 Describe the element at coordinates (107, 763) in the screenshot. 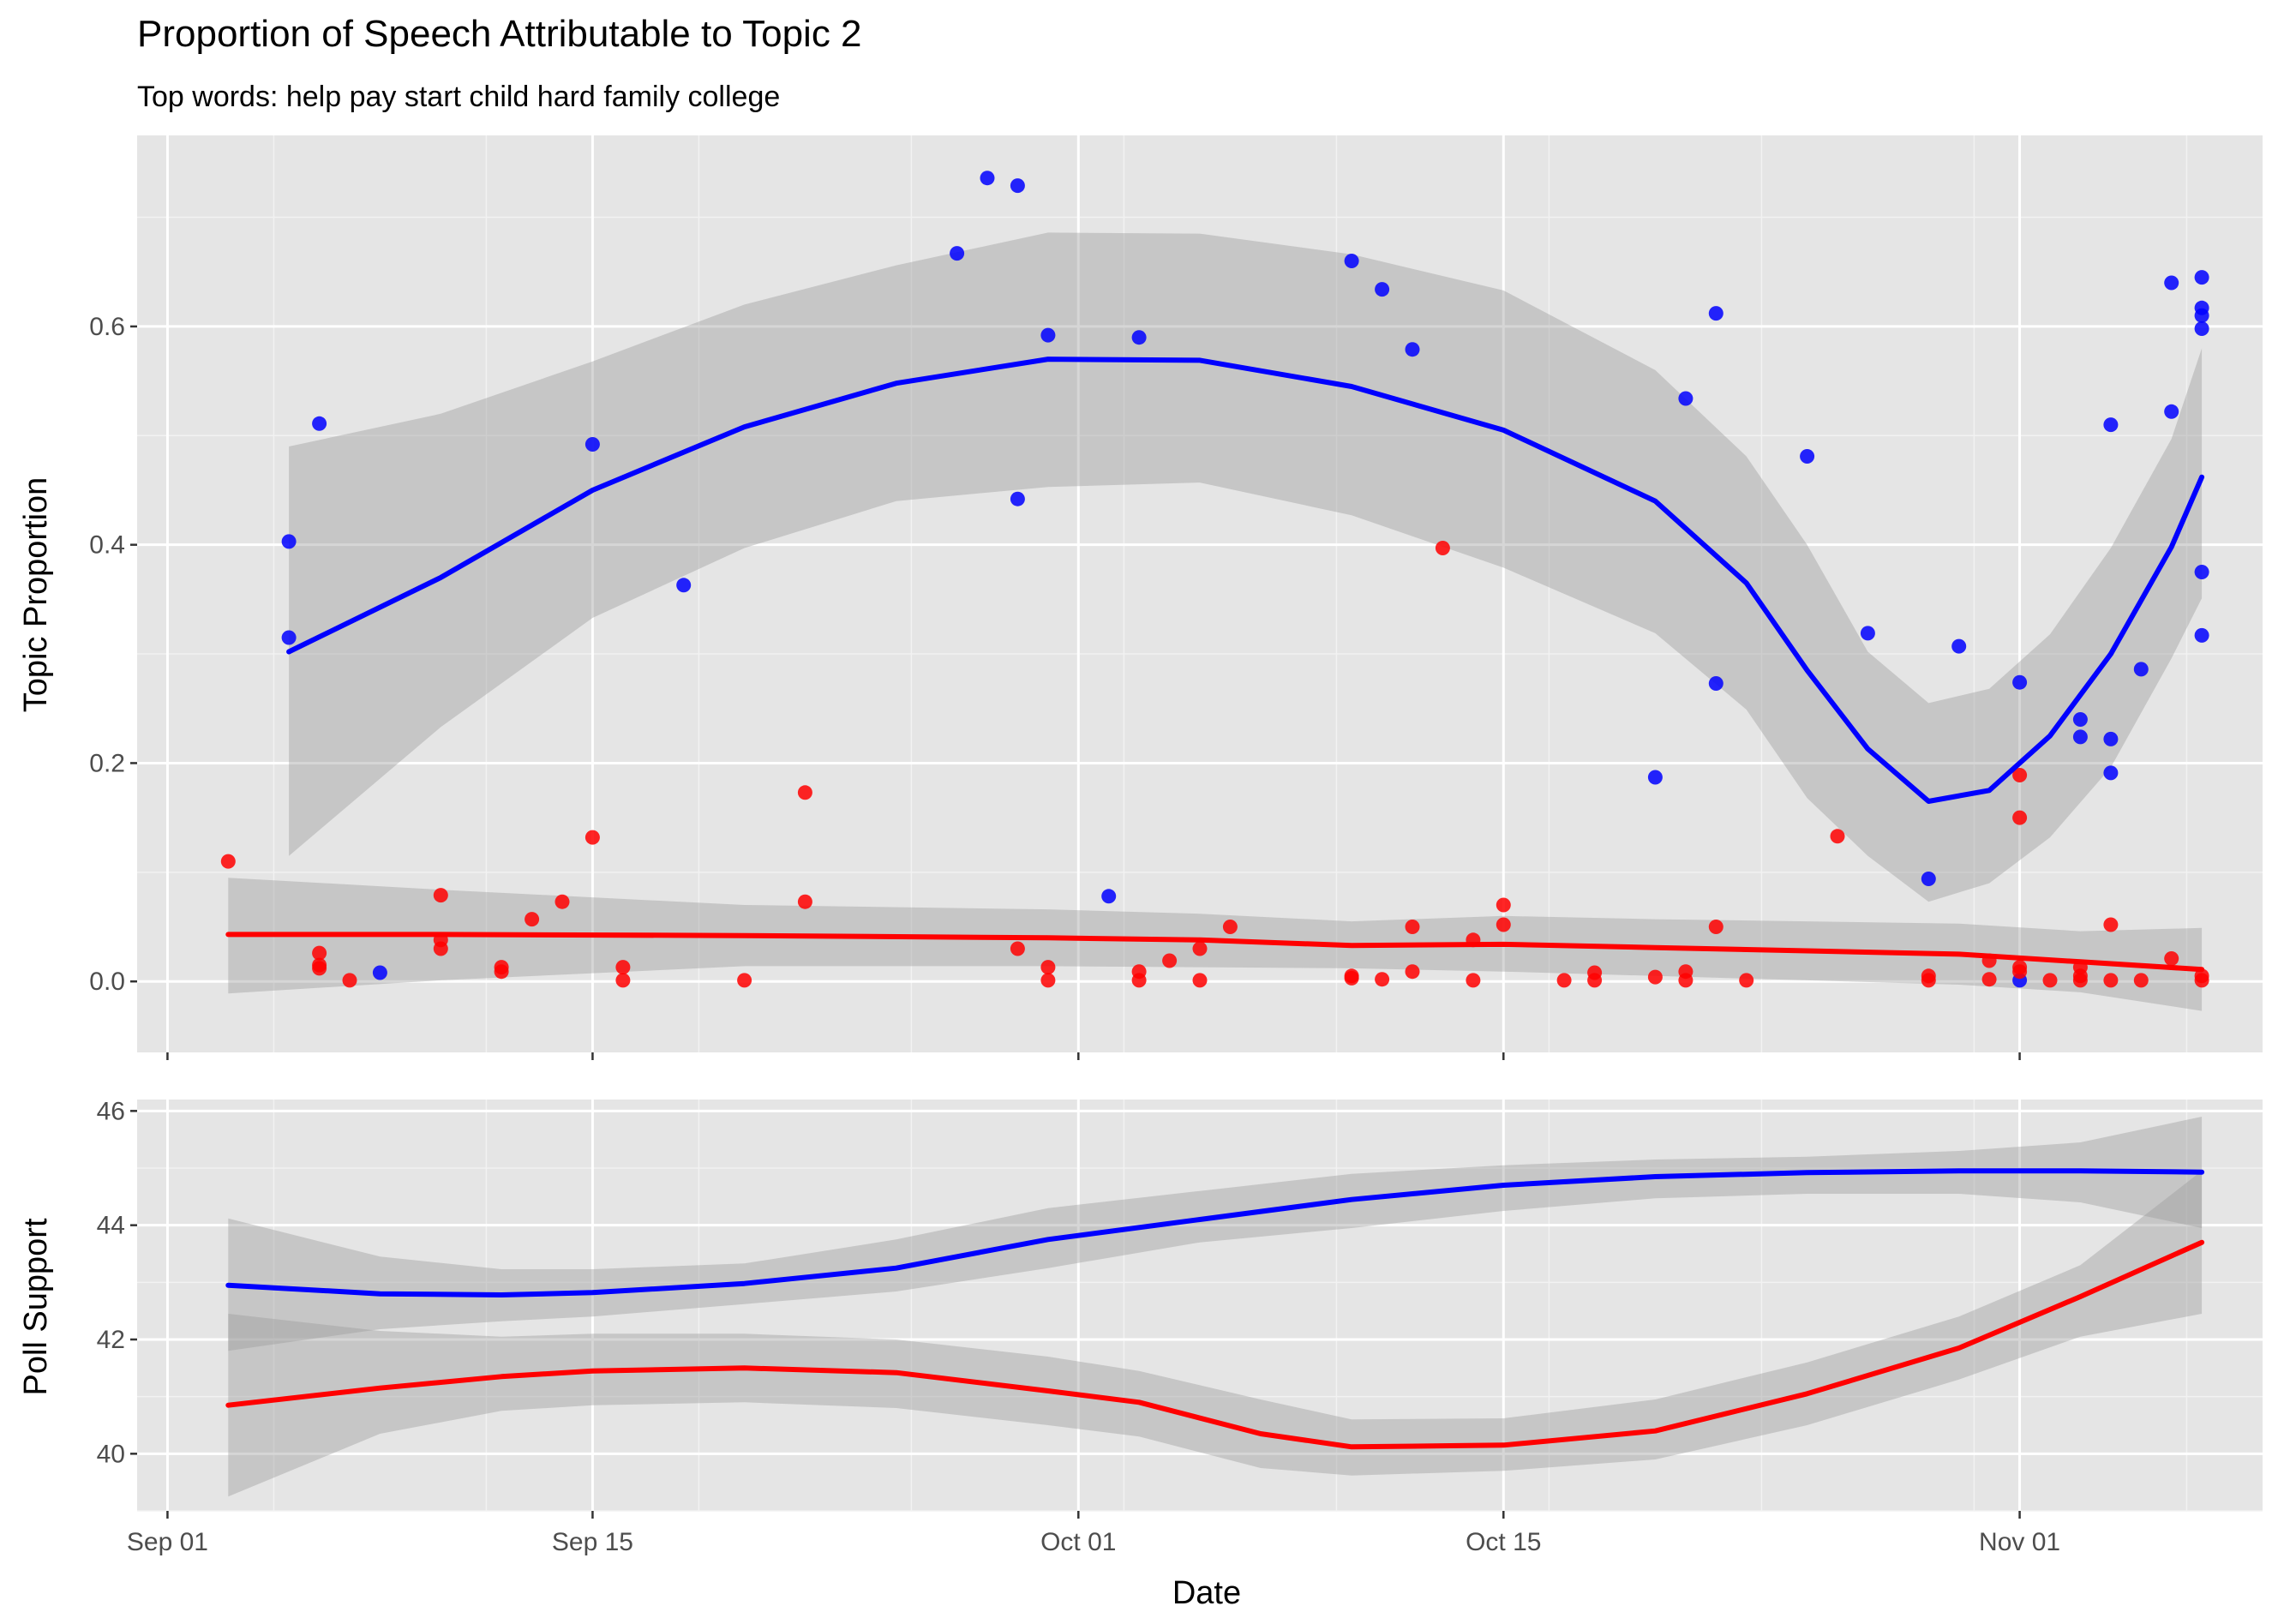

I see `top-y-tick-label: 0.2` at that location.